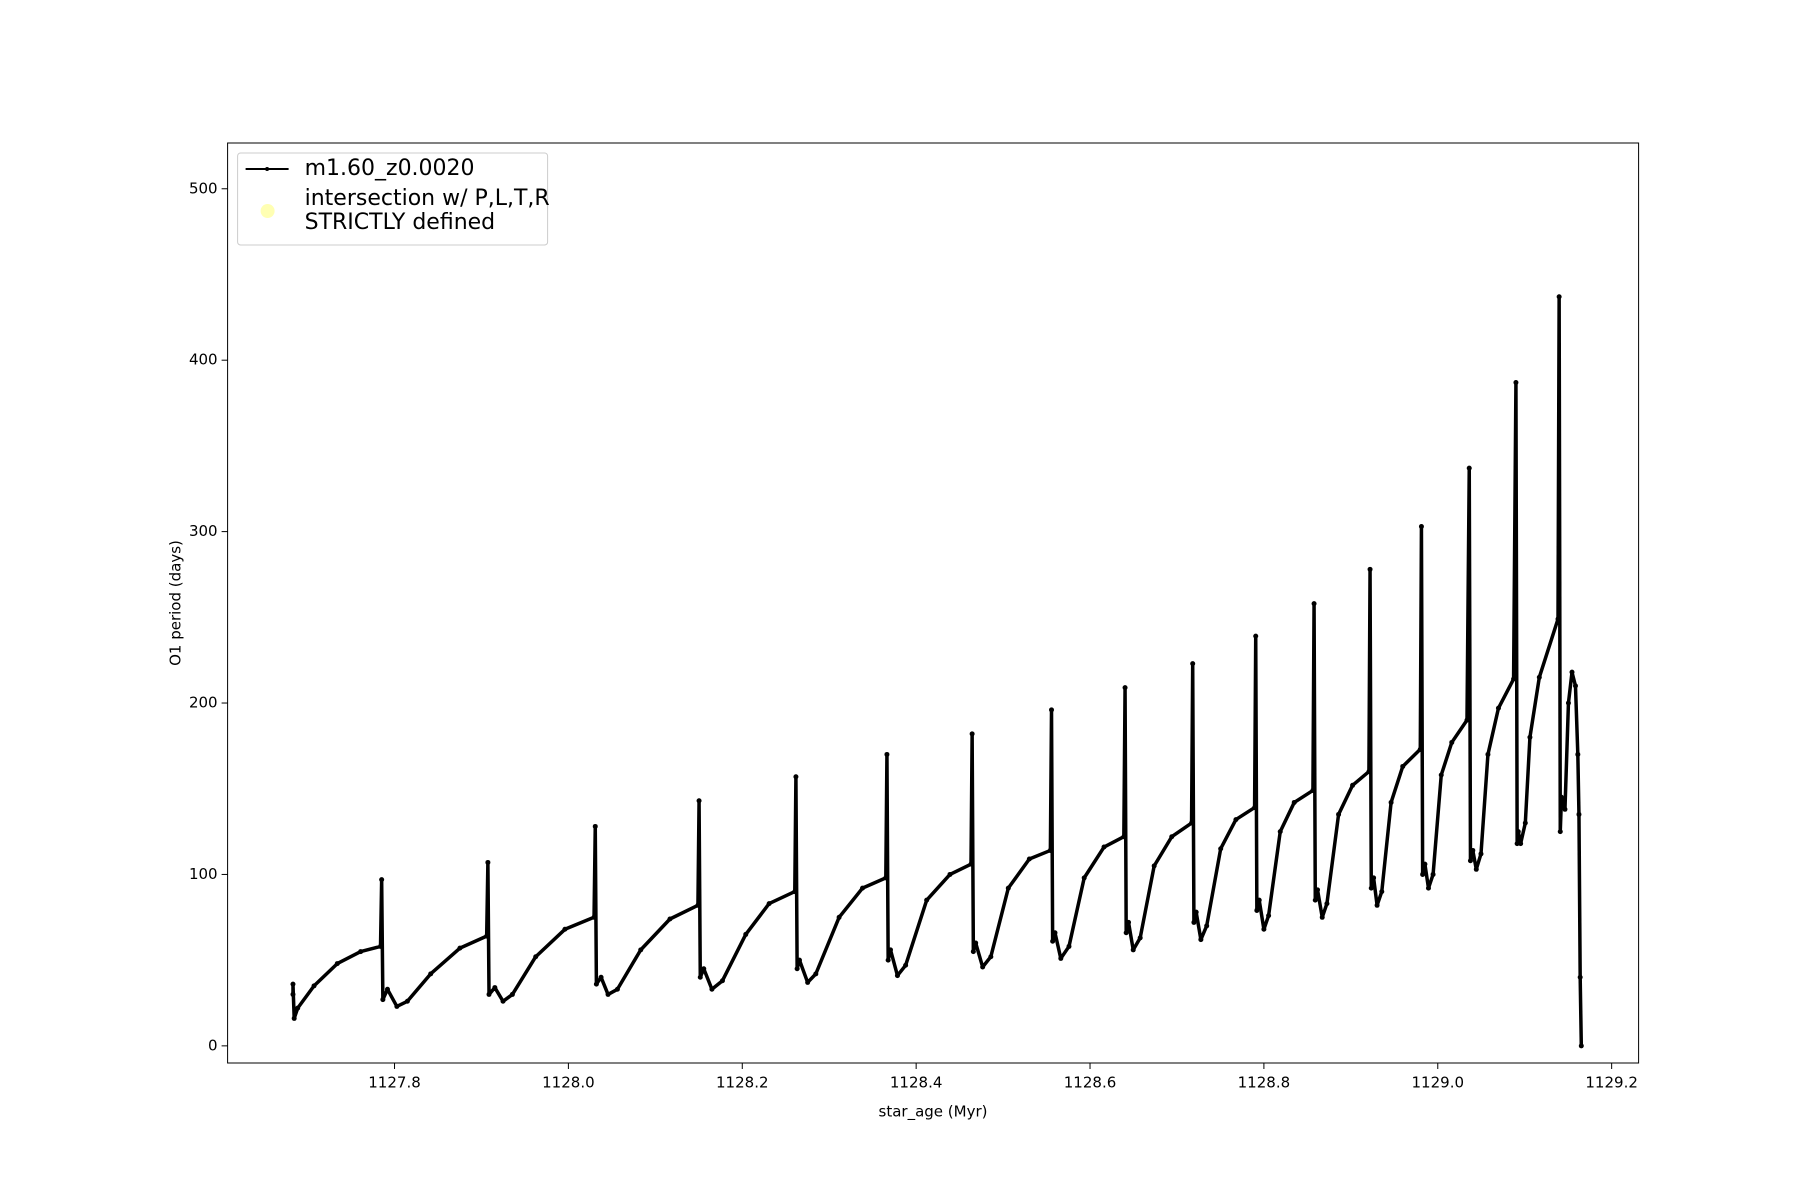 This screenshot has height=1200, width=1800. What do you see at coordinates (568, 1083) in the screenshot?
I see `x-tick-label: 1128.0` at bounding box center [568, 1083].